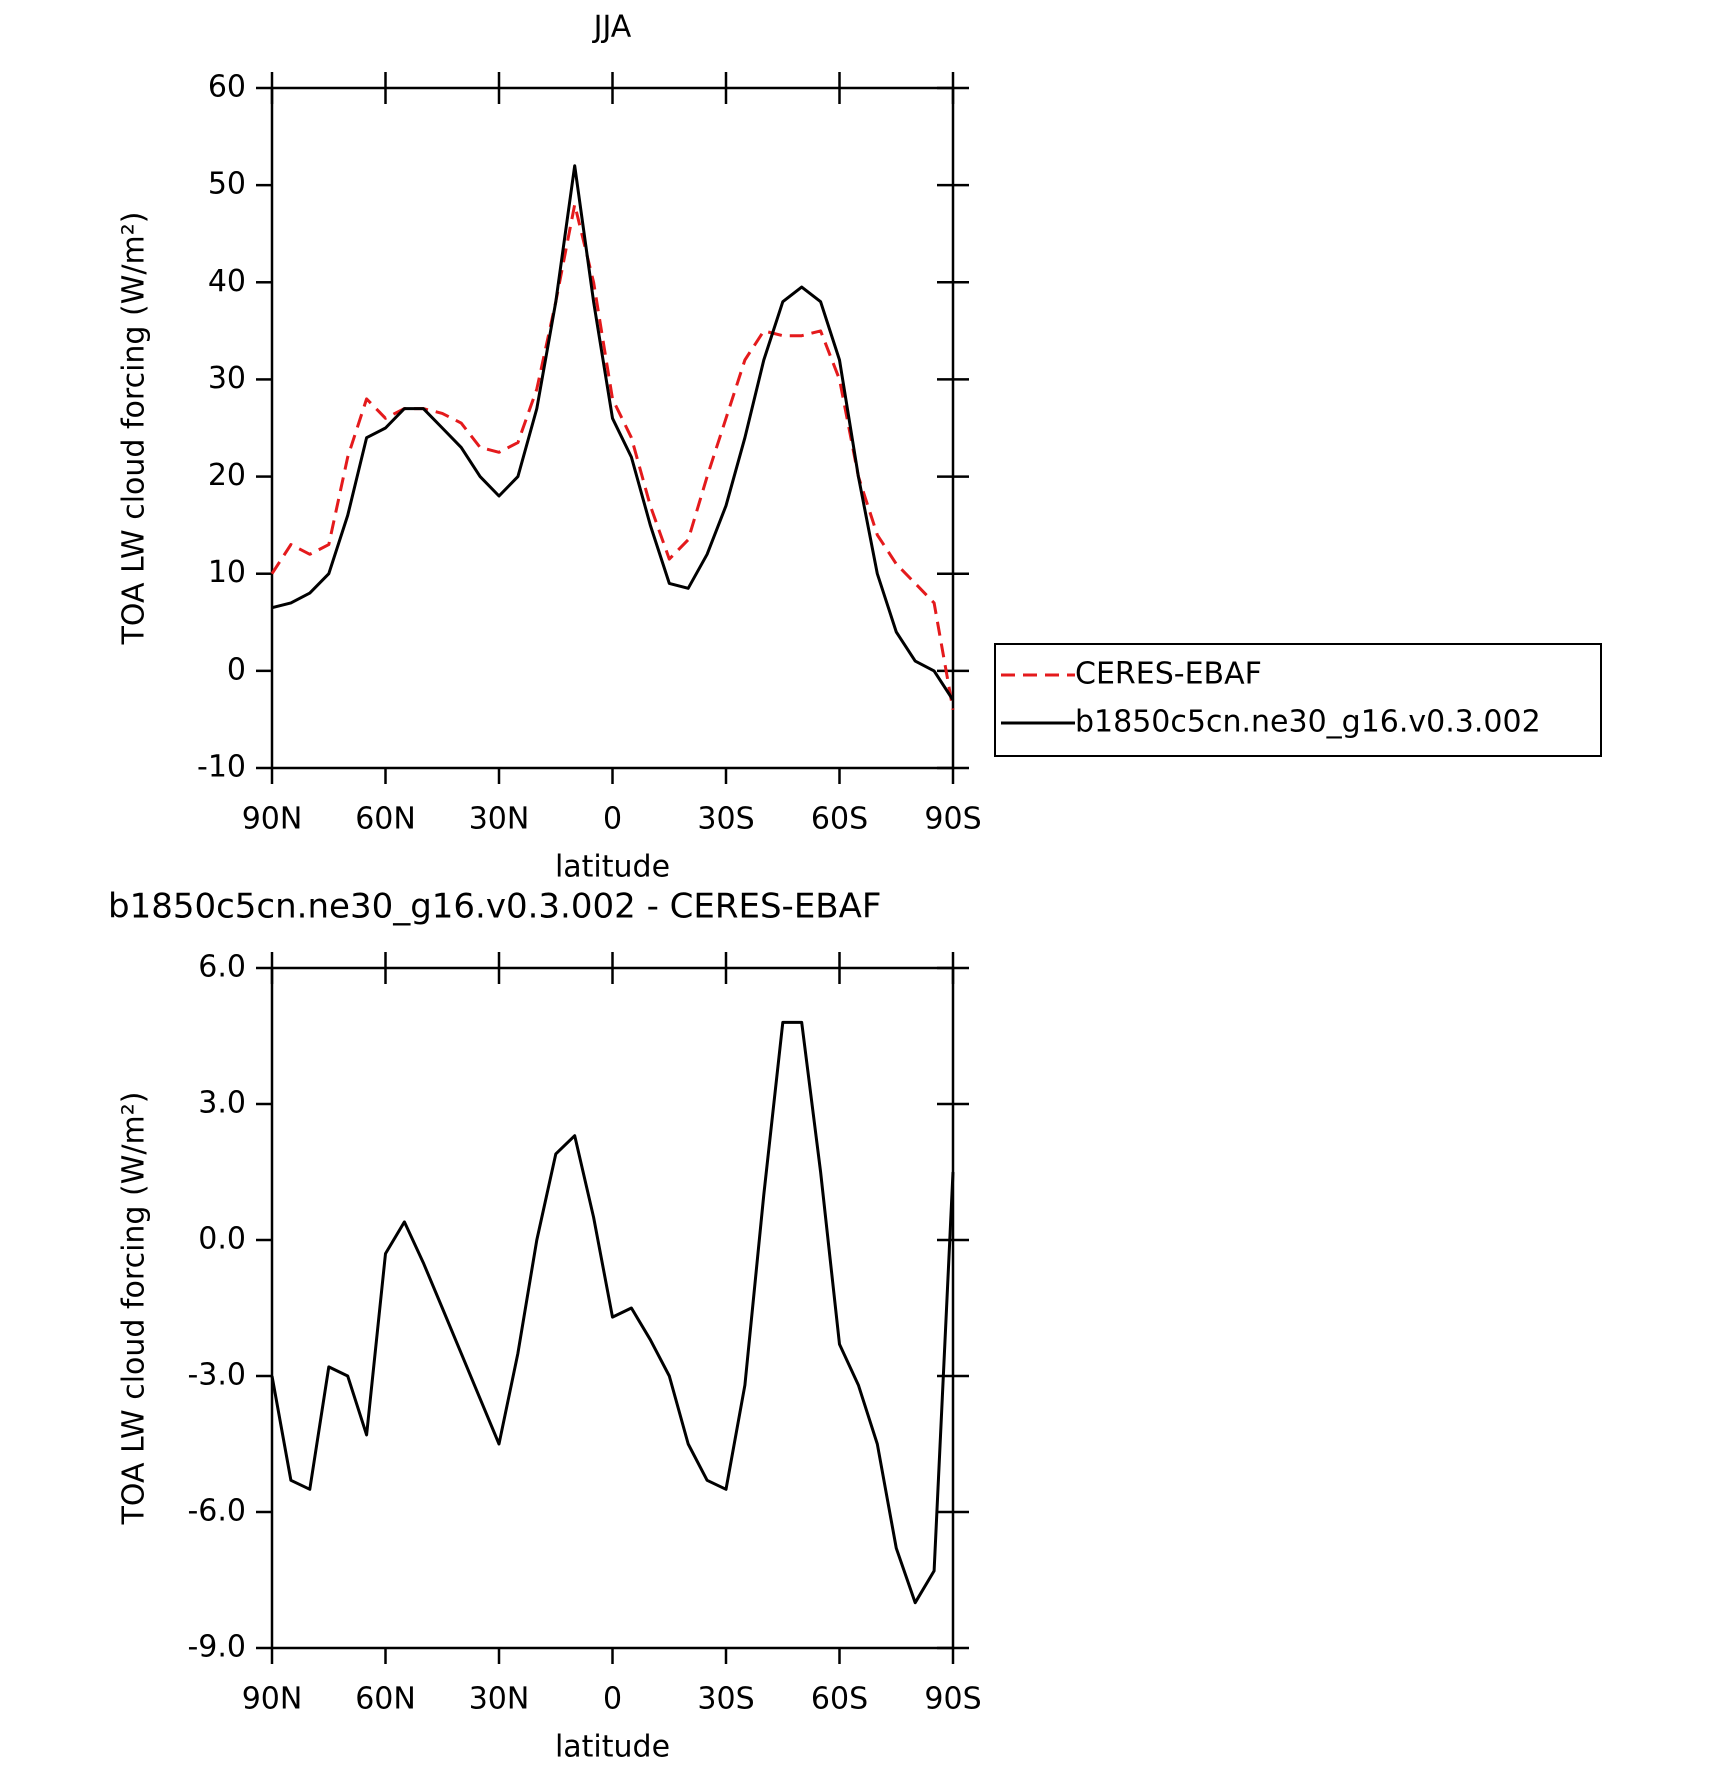  Describe the element at coordinates (494, 907) in the screenshot. I see `chart-title: b1850c5cn.ne30_g16.v0.3.002 - CERES-EBAF` at that location.